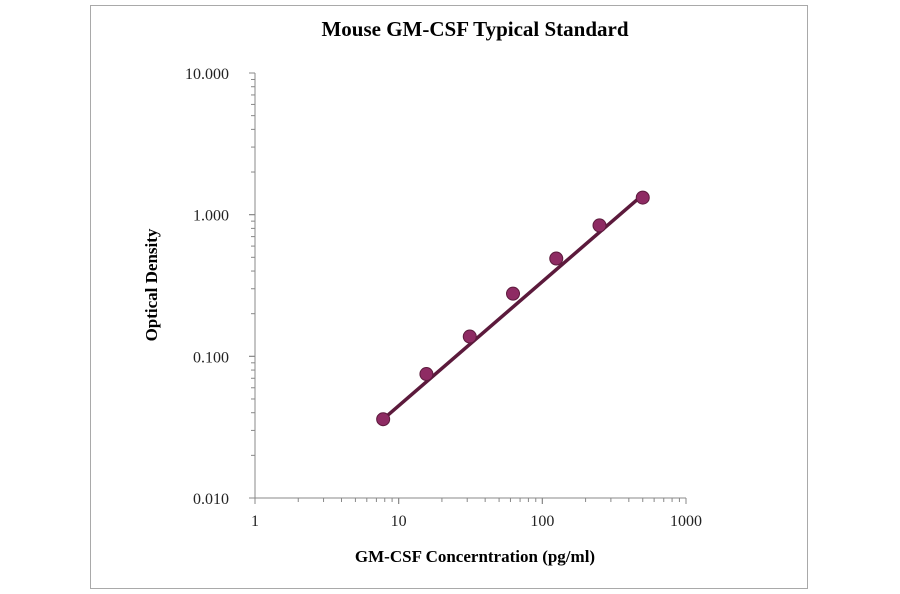 The image size is (900, 594). Describe the element at coordinates (255, 521) in the screenshot. I see `x-tick-label: 1` at that location.